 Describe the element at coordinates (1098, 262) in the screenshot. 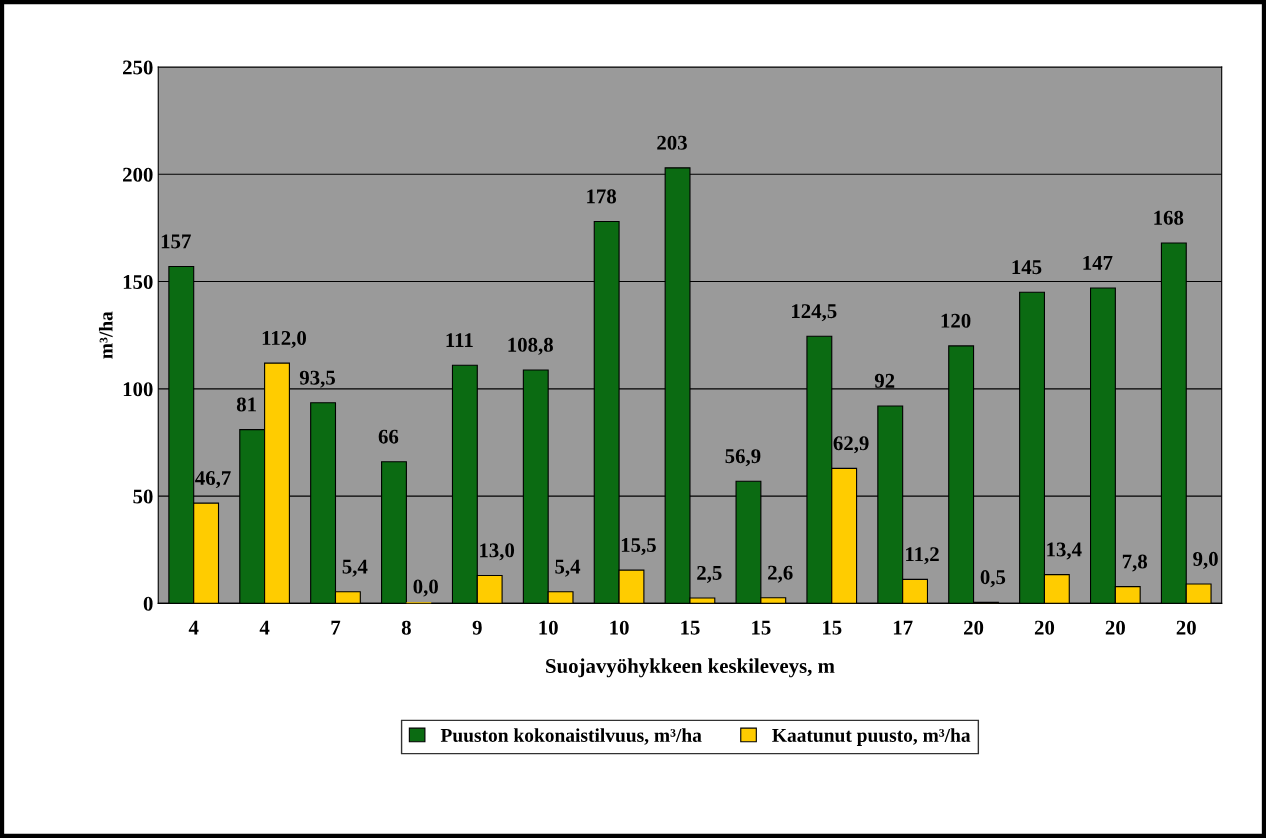

I see `data-label: 147` at that location.